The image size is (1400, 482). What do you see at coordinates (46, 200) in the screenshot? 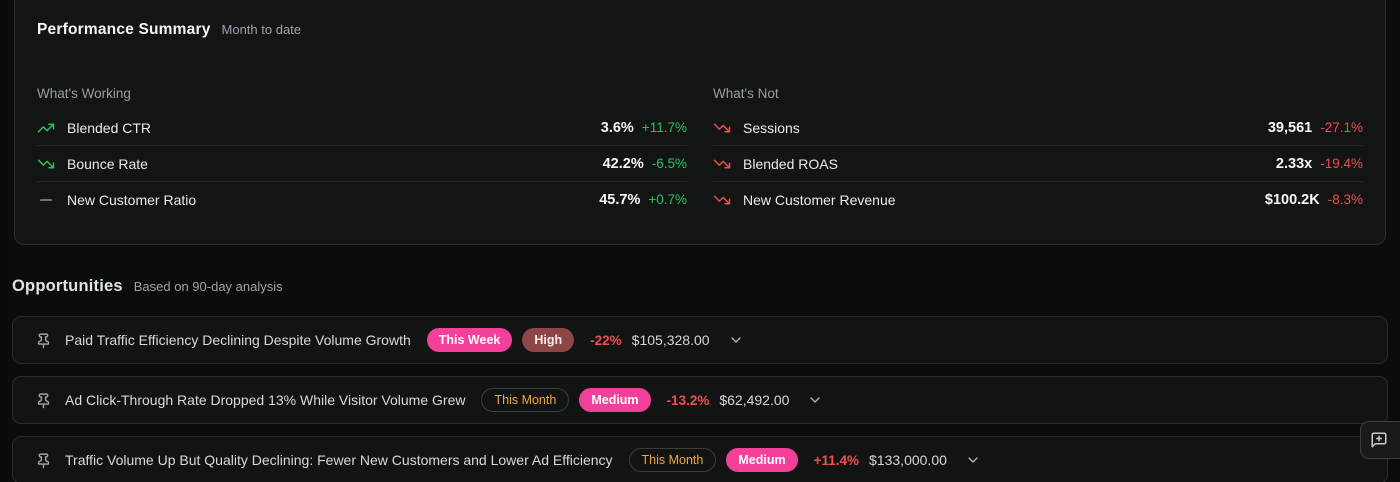
I see `minus-icon` at bounding box center [46, 200].